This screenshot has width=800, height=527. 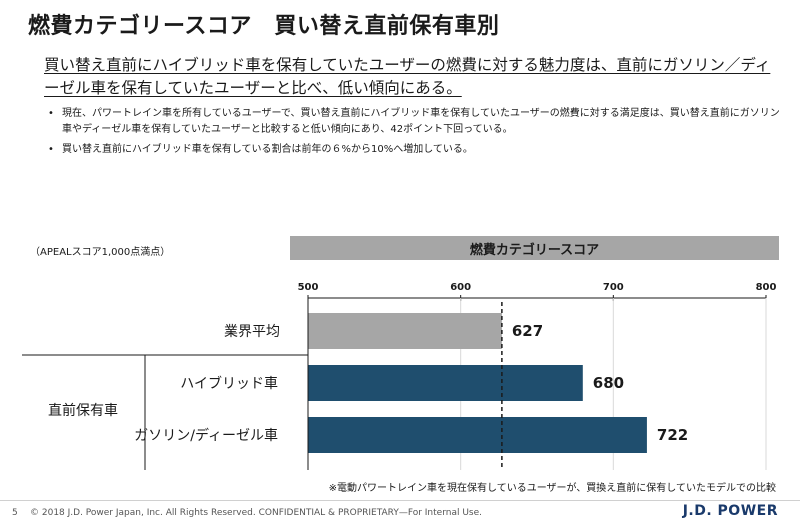 I want to click on x-tick-label: 600, so click(x=460, y=287).